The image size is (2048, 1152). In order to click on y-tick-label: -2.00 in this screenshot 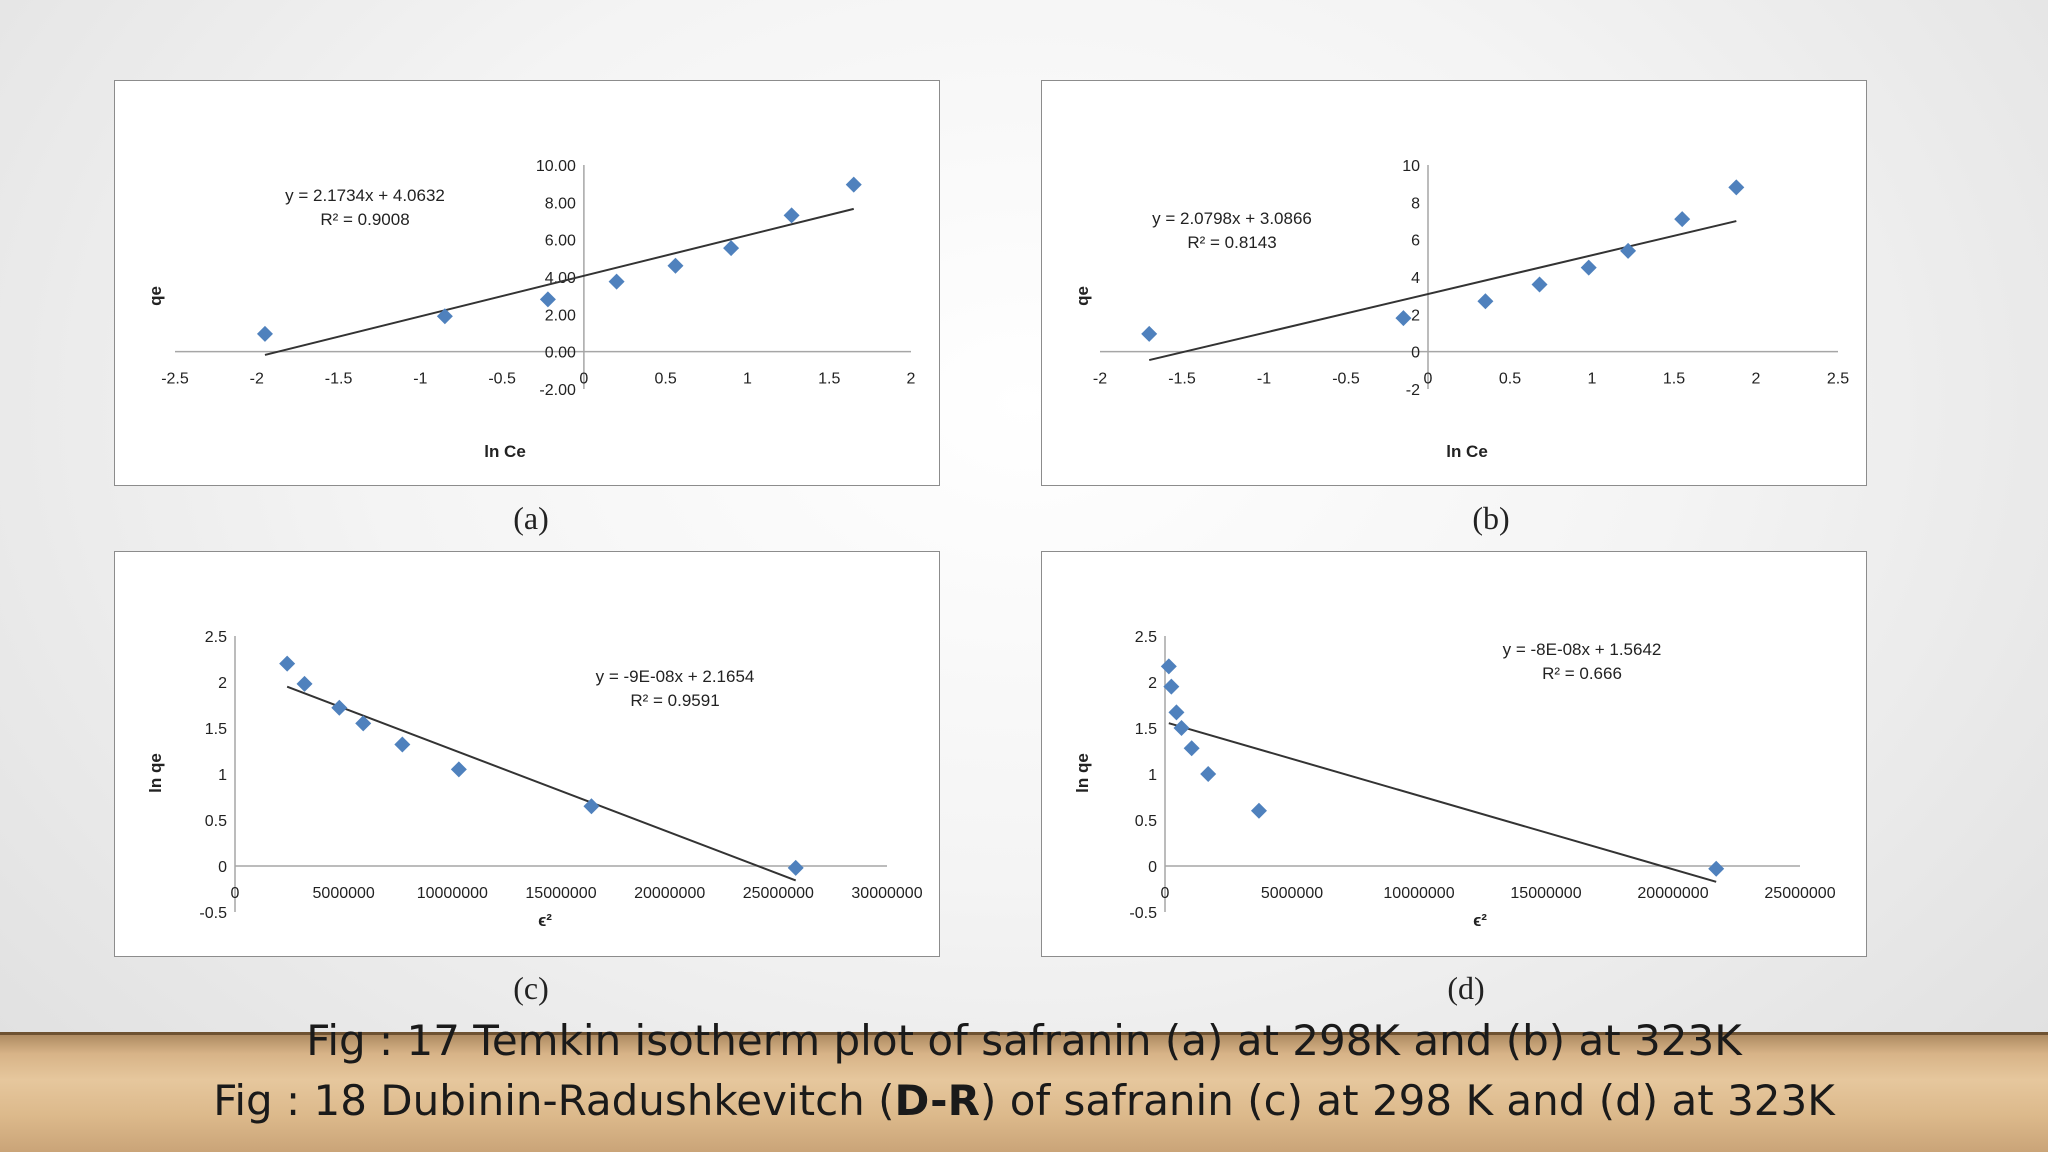, I will do `click(557, 390)`.